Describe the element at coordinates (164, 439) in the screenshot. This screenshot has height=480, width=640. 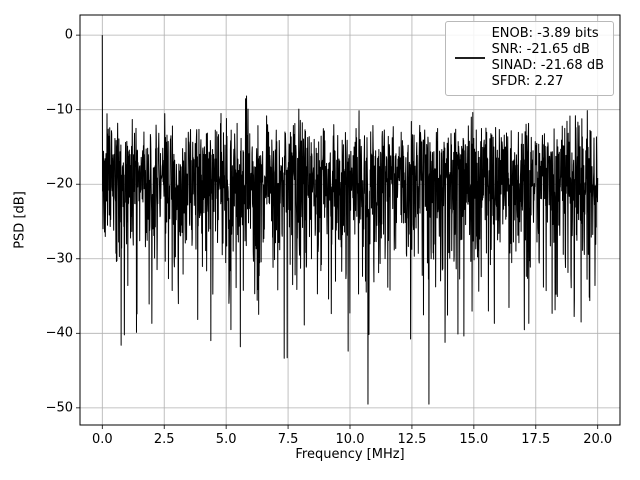
I see `x-tick-label: 2.5` at that location.